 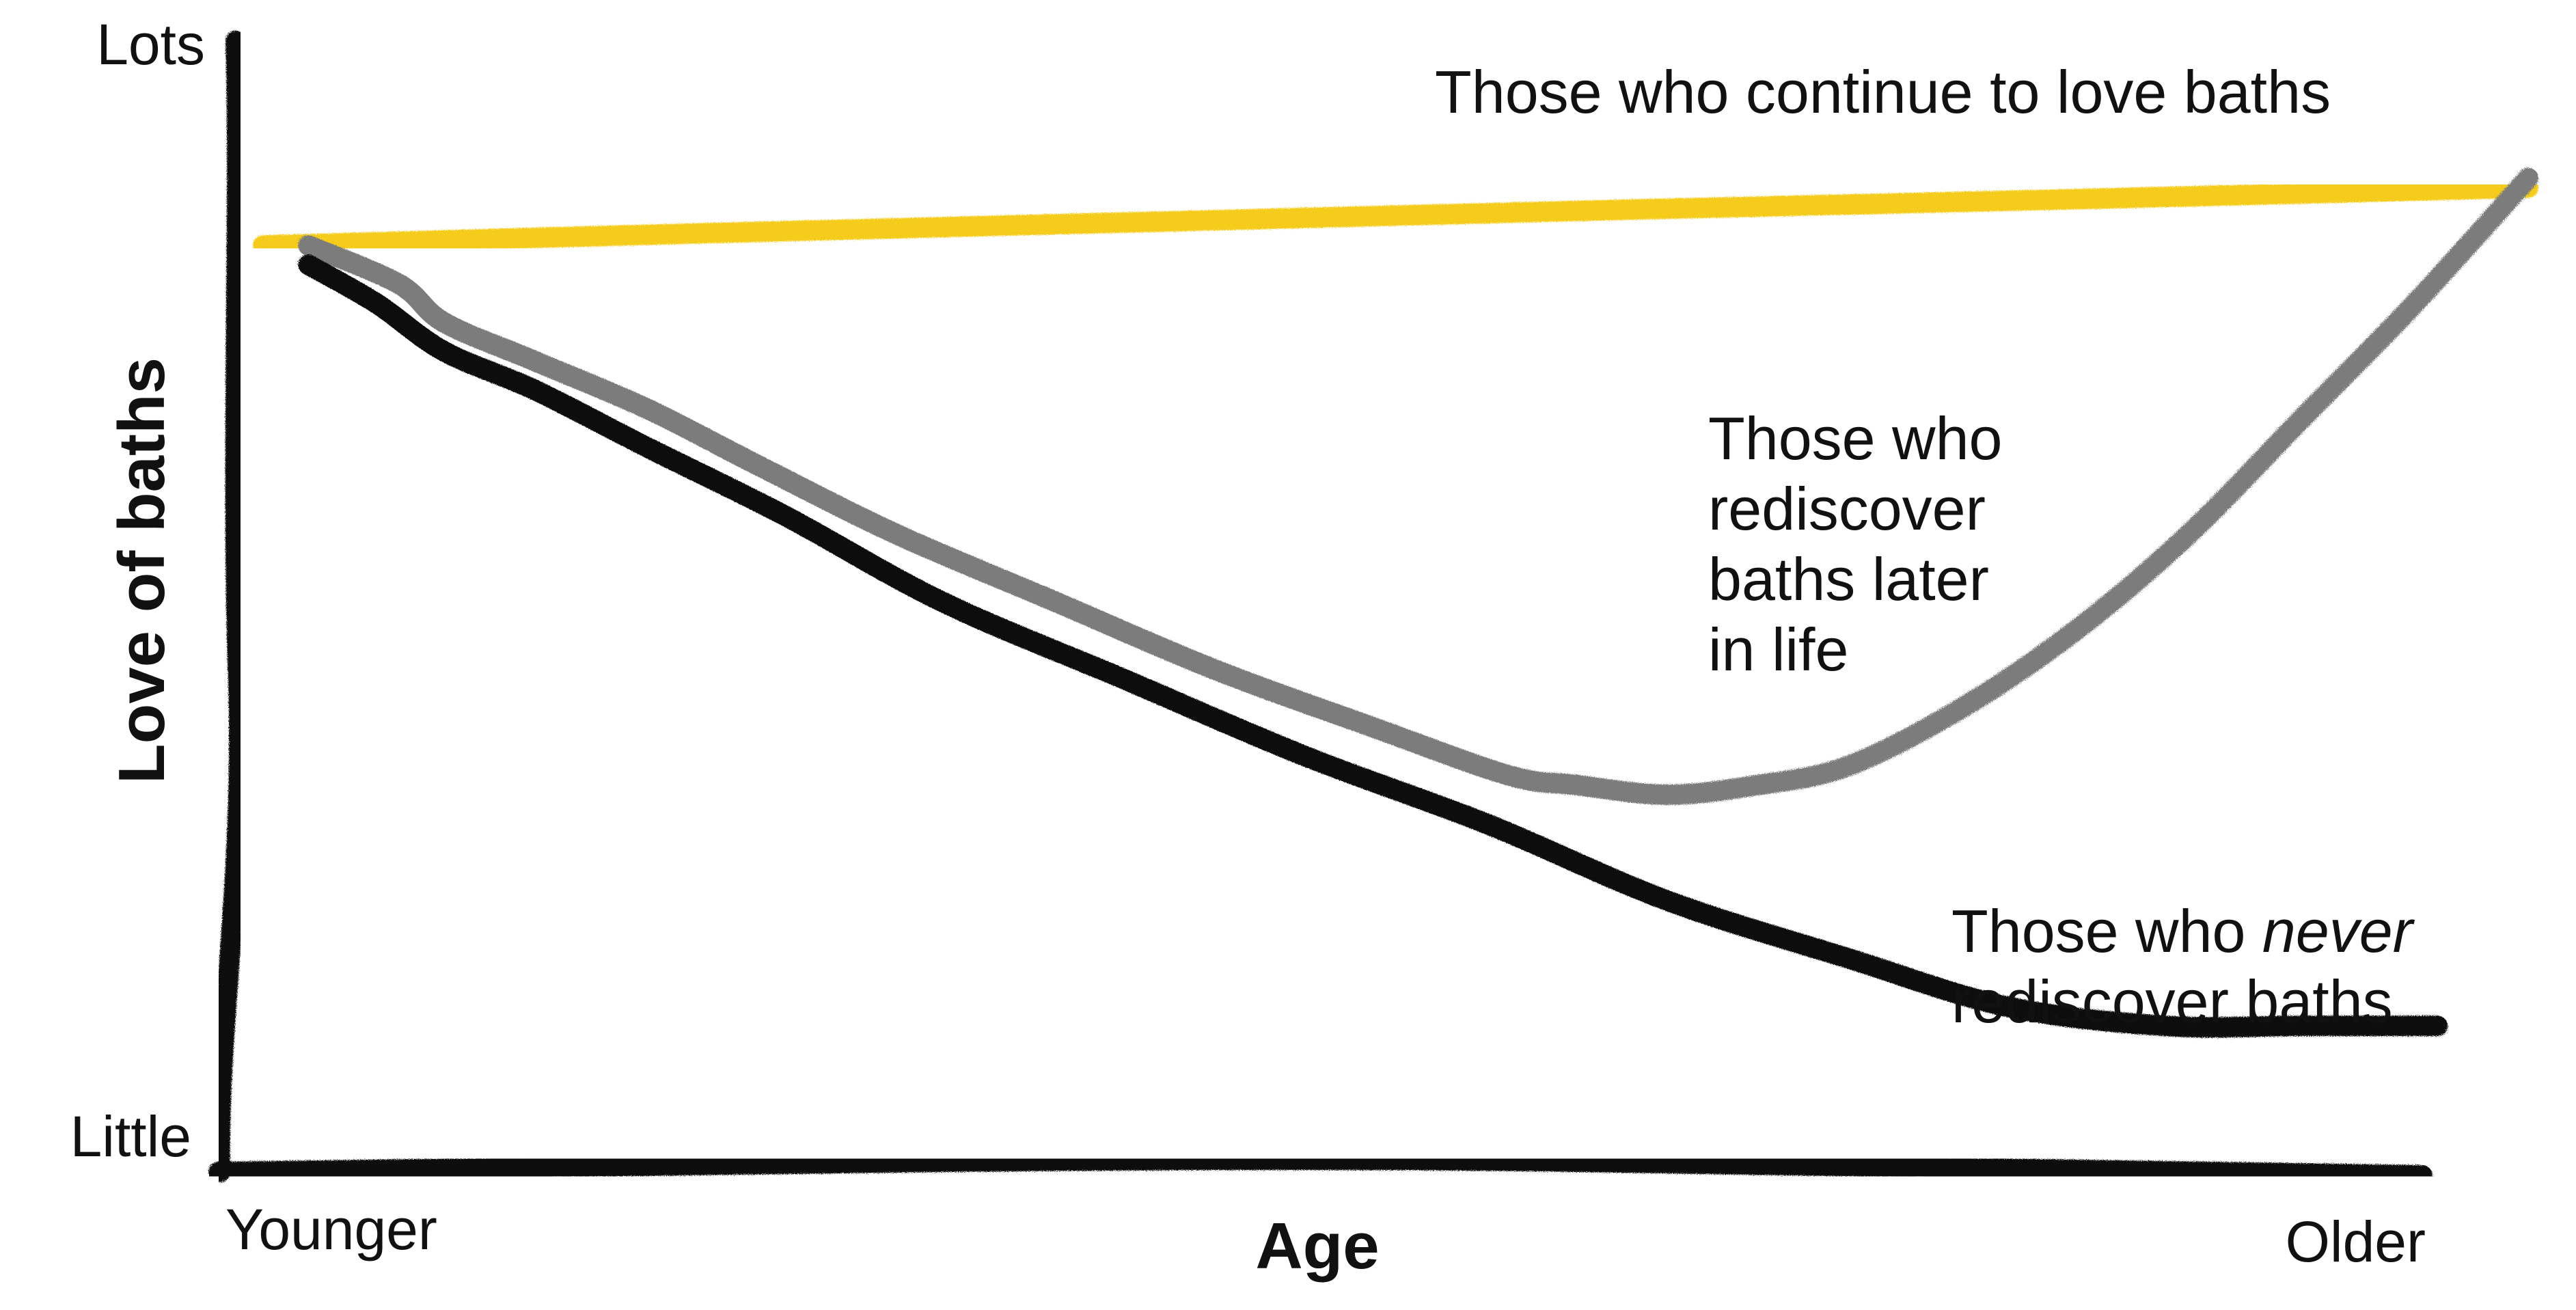 What do you see at coordinates (1320, 1167) in the screenshot?
I see `x-axis-line` at bounding box center [1320, 1167].